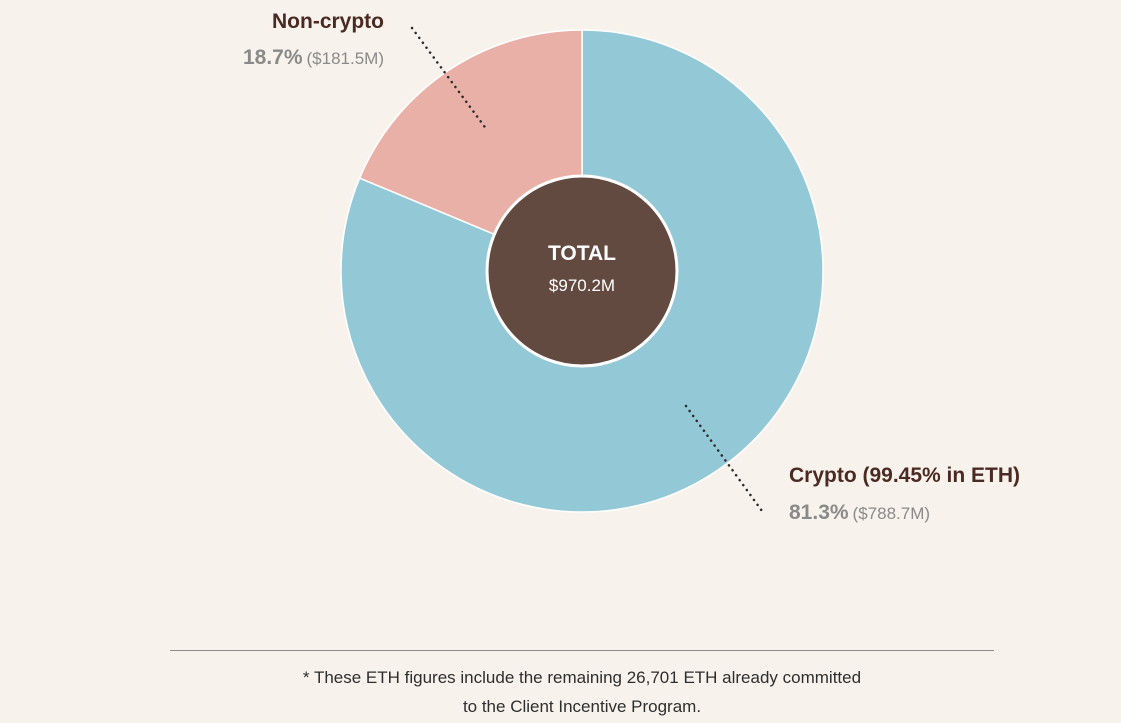 This screenshot has height=723, width=1121. What do you see at coordinates (328, 21) in the screenshot?
I see `noncrypto-label: Non-crypto` at bounding box center [328, 21].